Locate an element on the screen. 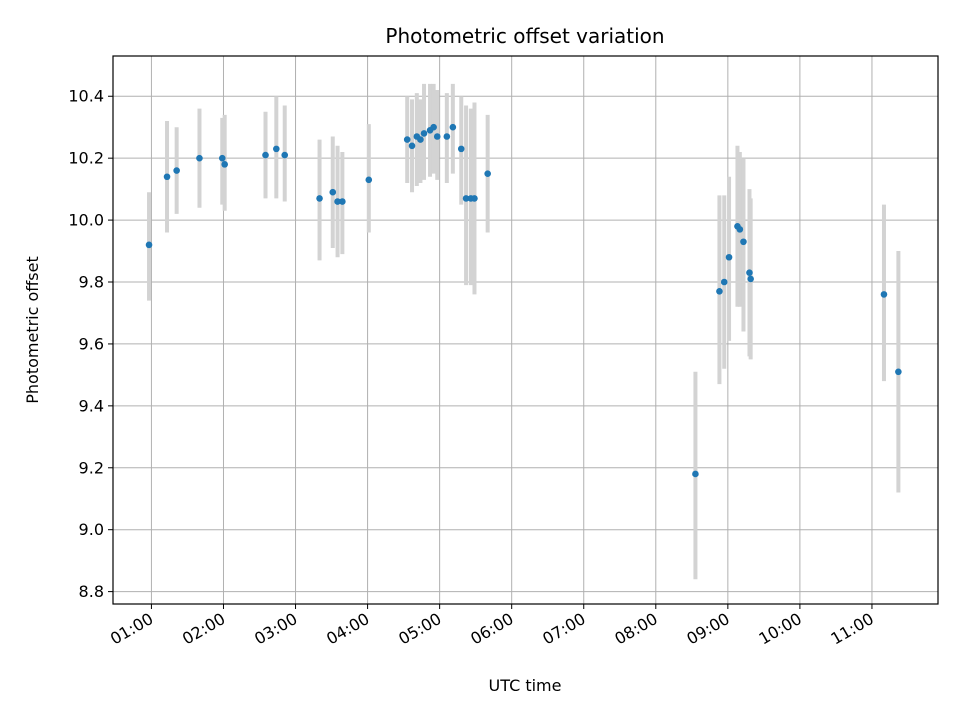  y-tick-label: 9.8 is located at coordinates (91, 282).